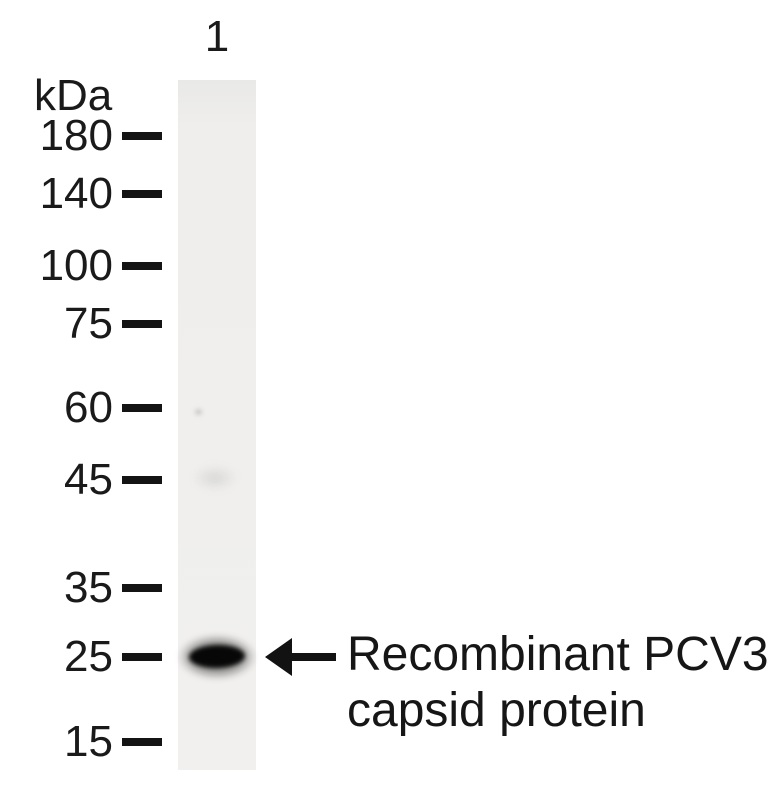 This screenshot has height=794, width=774. Describe the element at coordinates (76, 193) in the screenshot. I see `marker-weight-label: 140` at that location.